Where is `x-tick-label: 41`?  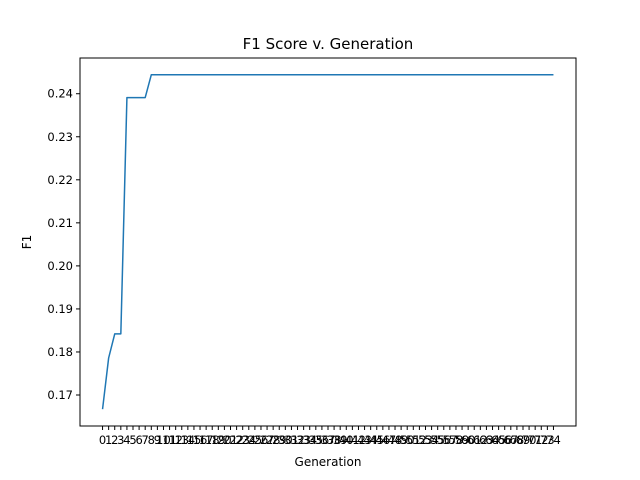 x-tick-label: 41 is located at coordinates (352, 440).